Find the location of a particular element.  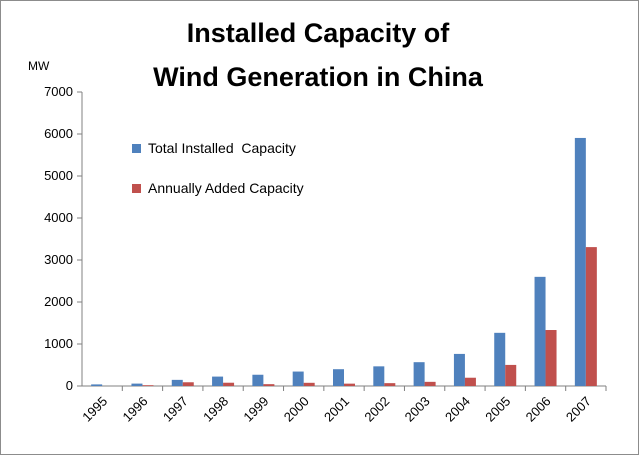

bar-total-1998 is located at coordinates (218, 381).